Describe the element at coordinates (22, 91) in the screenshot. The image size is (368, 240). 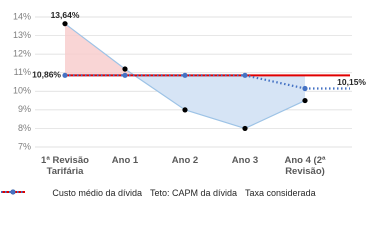
I see `y-tick-label: 10%` at that location.